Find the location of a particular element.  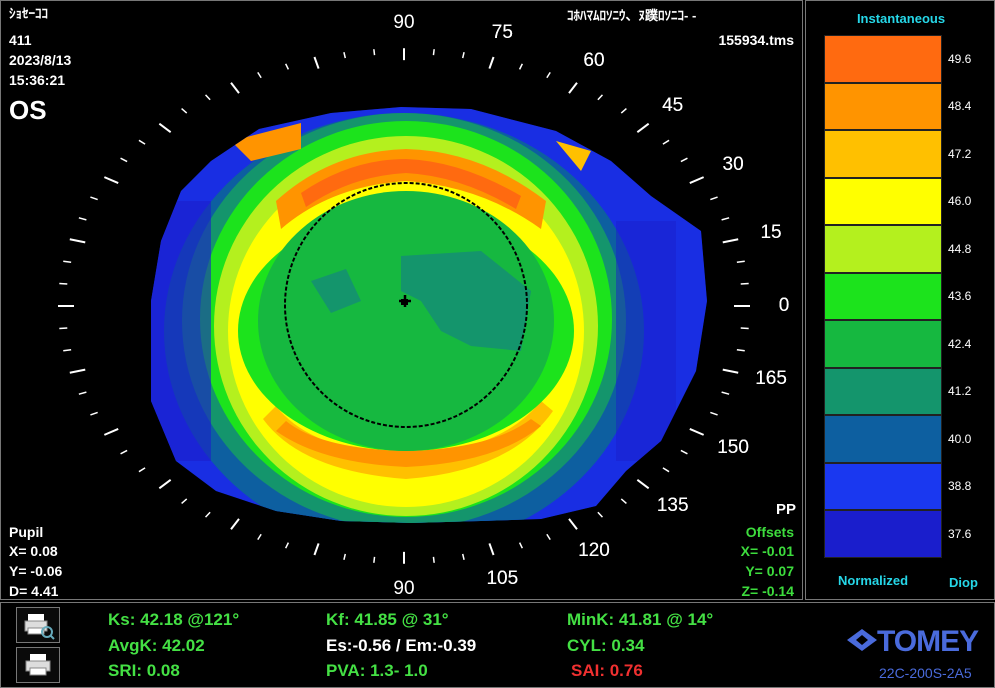

pupil-title: Pupil is located at coordinates (26, 532).